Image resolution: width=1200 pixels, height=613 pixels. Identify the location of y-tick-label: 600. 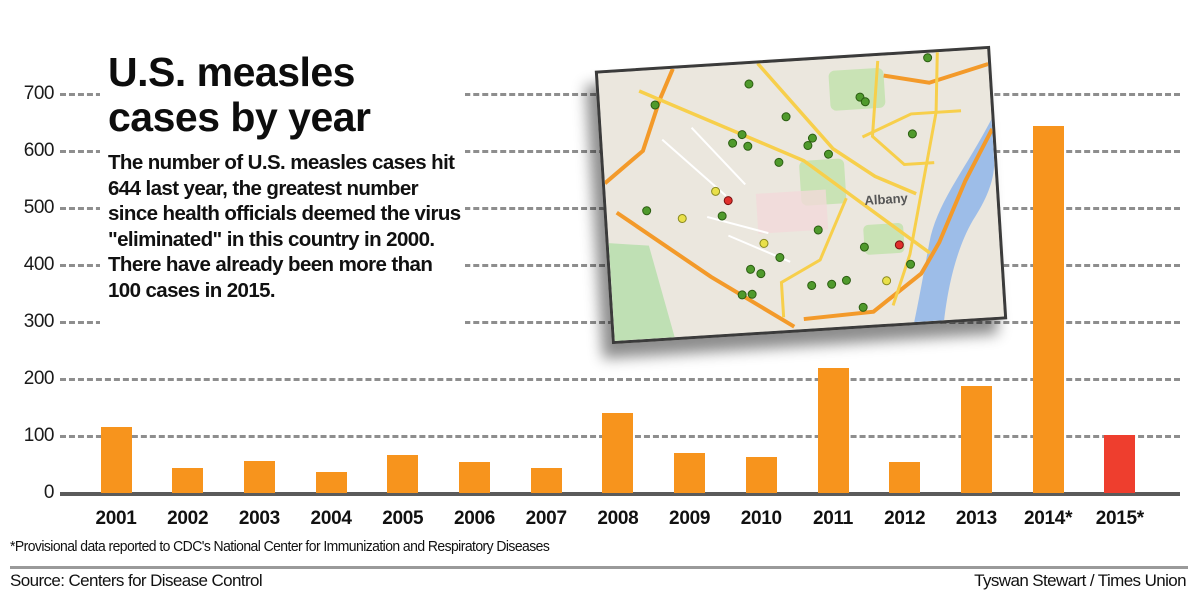
(39, 150).